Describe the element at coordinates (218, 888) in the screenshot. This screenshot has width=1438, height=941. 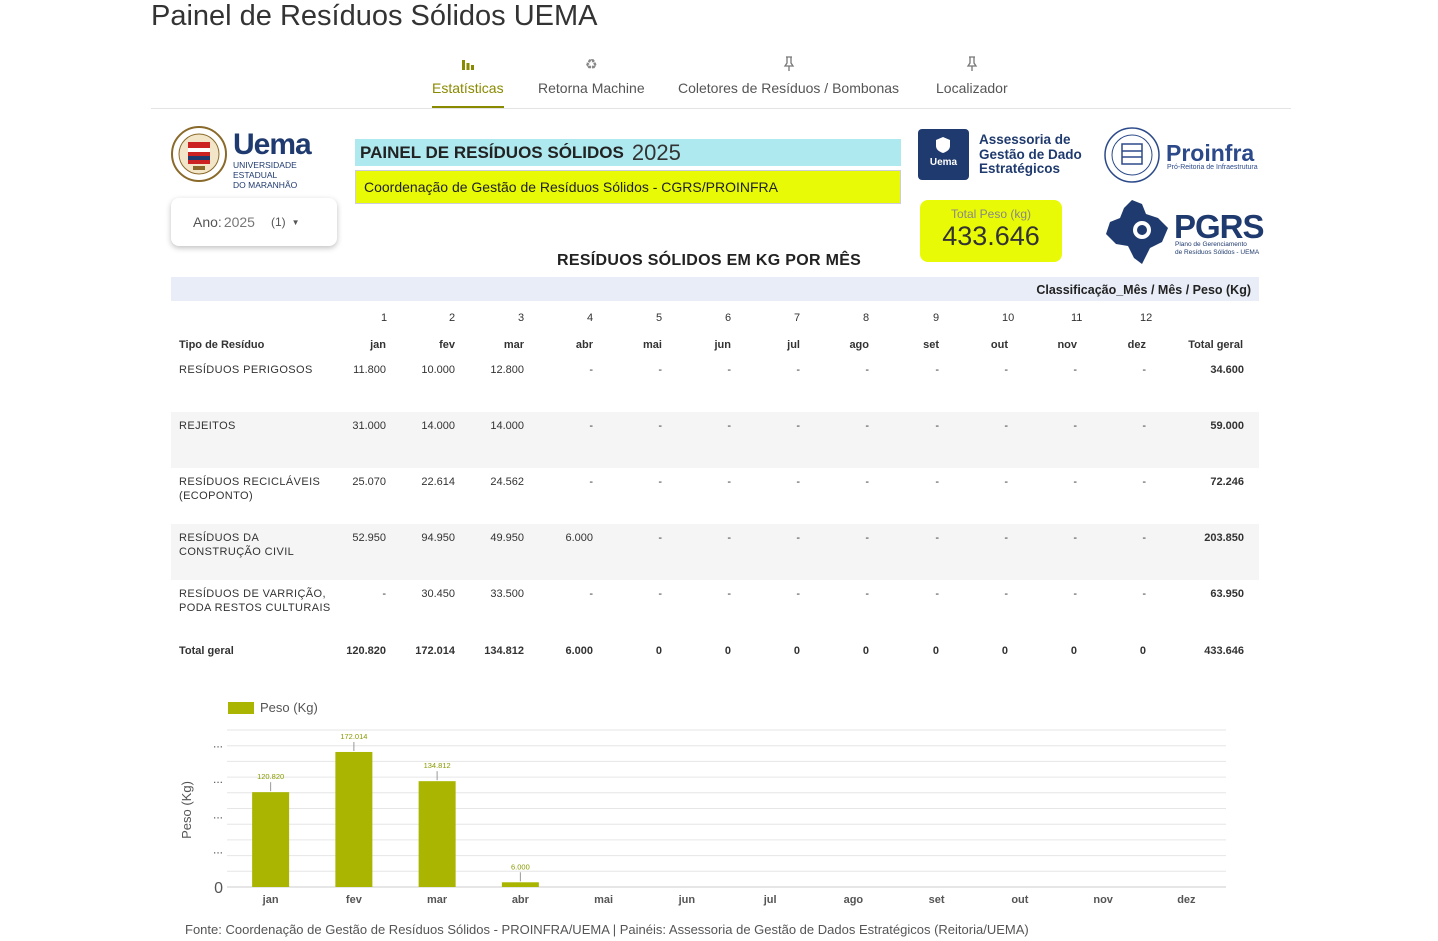
I see `y-tick-label: 0` at that location.